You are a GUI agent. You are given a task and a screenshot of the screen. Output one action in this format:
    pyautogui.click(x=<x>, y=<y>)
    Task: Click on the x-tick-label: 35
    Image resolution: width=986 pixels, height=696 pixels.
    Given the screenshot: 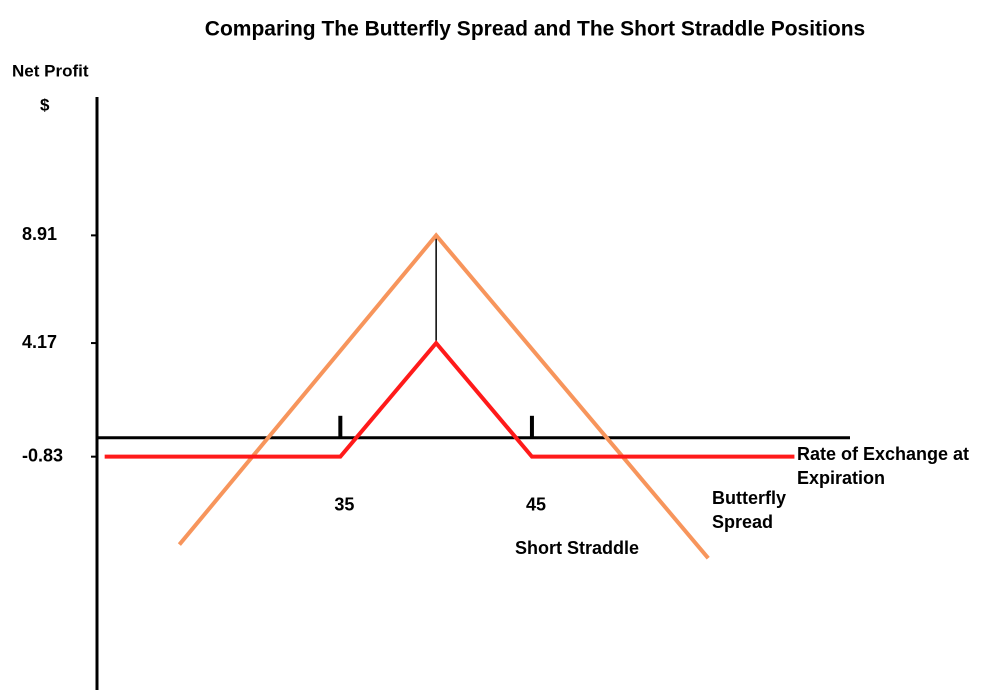 What is the action you would take?
    pyautogui.click(x=344, y=505)
    